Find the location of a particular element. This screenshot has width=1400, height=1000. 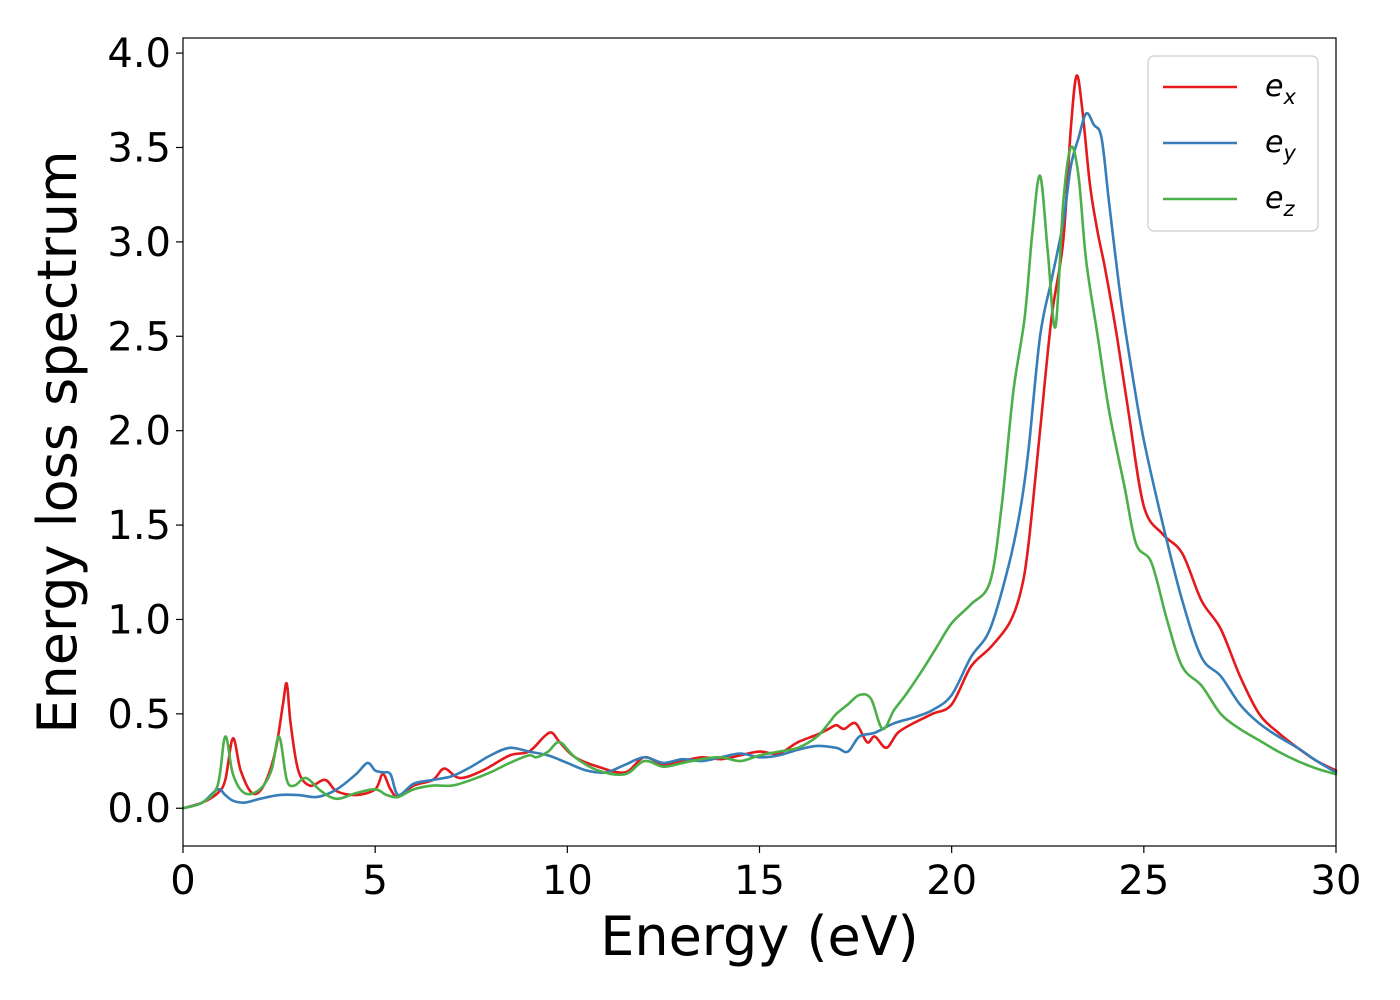

x-tick-label: 0 is located at coordinates (182, 881).